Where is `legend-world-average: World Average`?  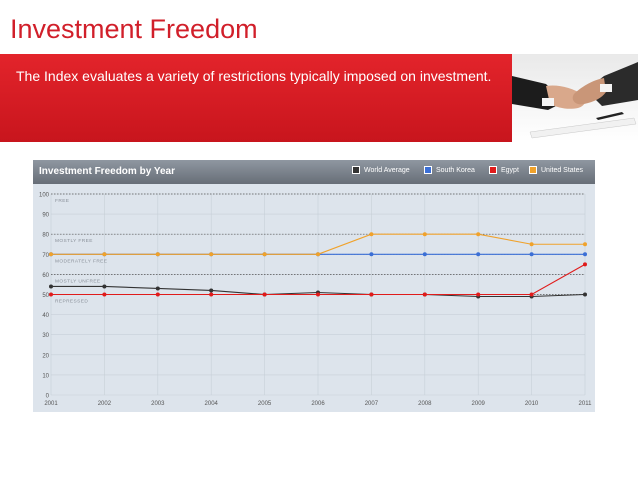 legend-world-average: World Average is located at coordinates (381, 170).